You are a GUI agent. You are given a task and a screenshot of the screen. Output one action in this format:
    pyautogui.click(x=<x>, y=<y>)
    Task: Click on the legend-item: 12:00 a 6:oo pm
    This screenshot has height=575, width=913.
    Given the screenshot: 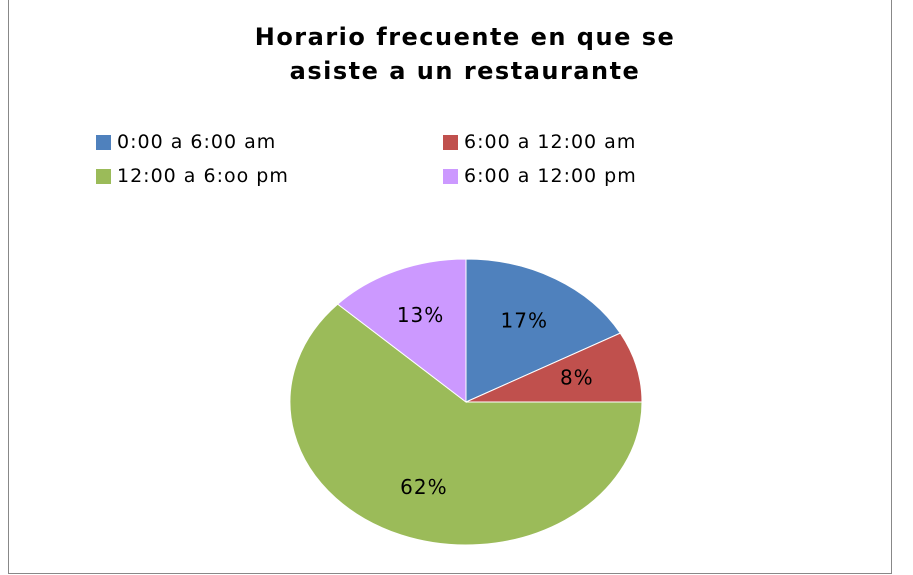 What is the action you would take?
    pyautogui.click(x=192, y=176)
    